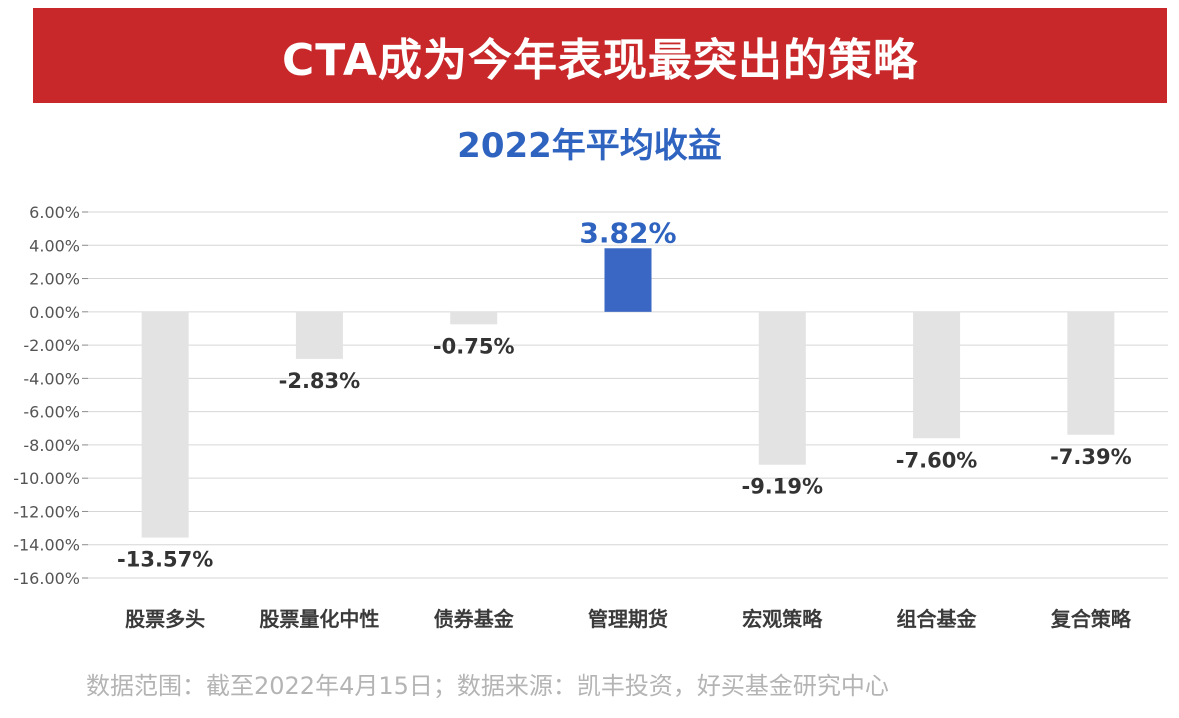 This screenshot has height=718, width=1179. What do you see at coordinates (937, 460) in the screenshot?
I see `data-label: -7.60%` at bounding box center [937, 460].